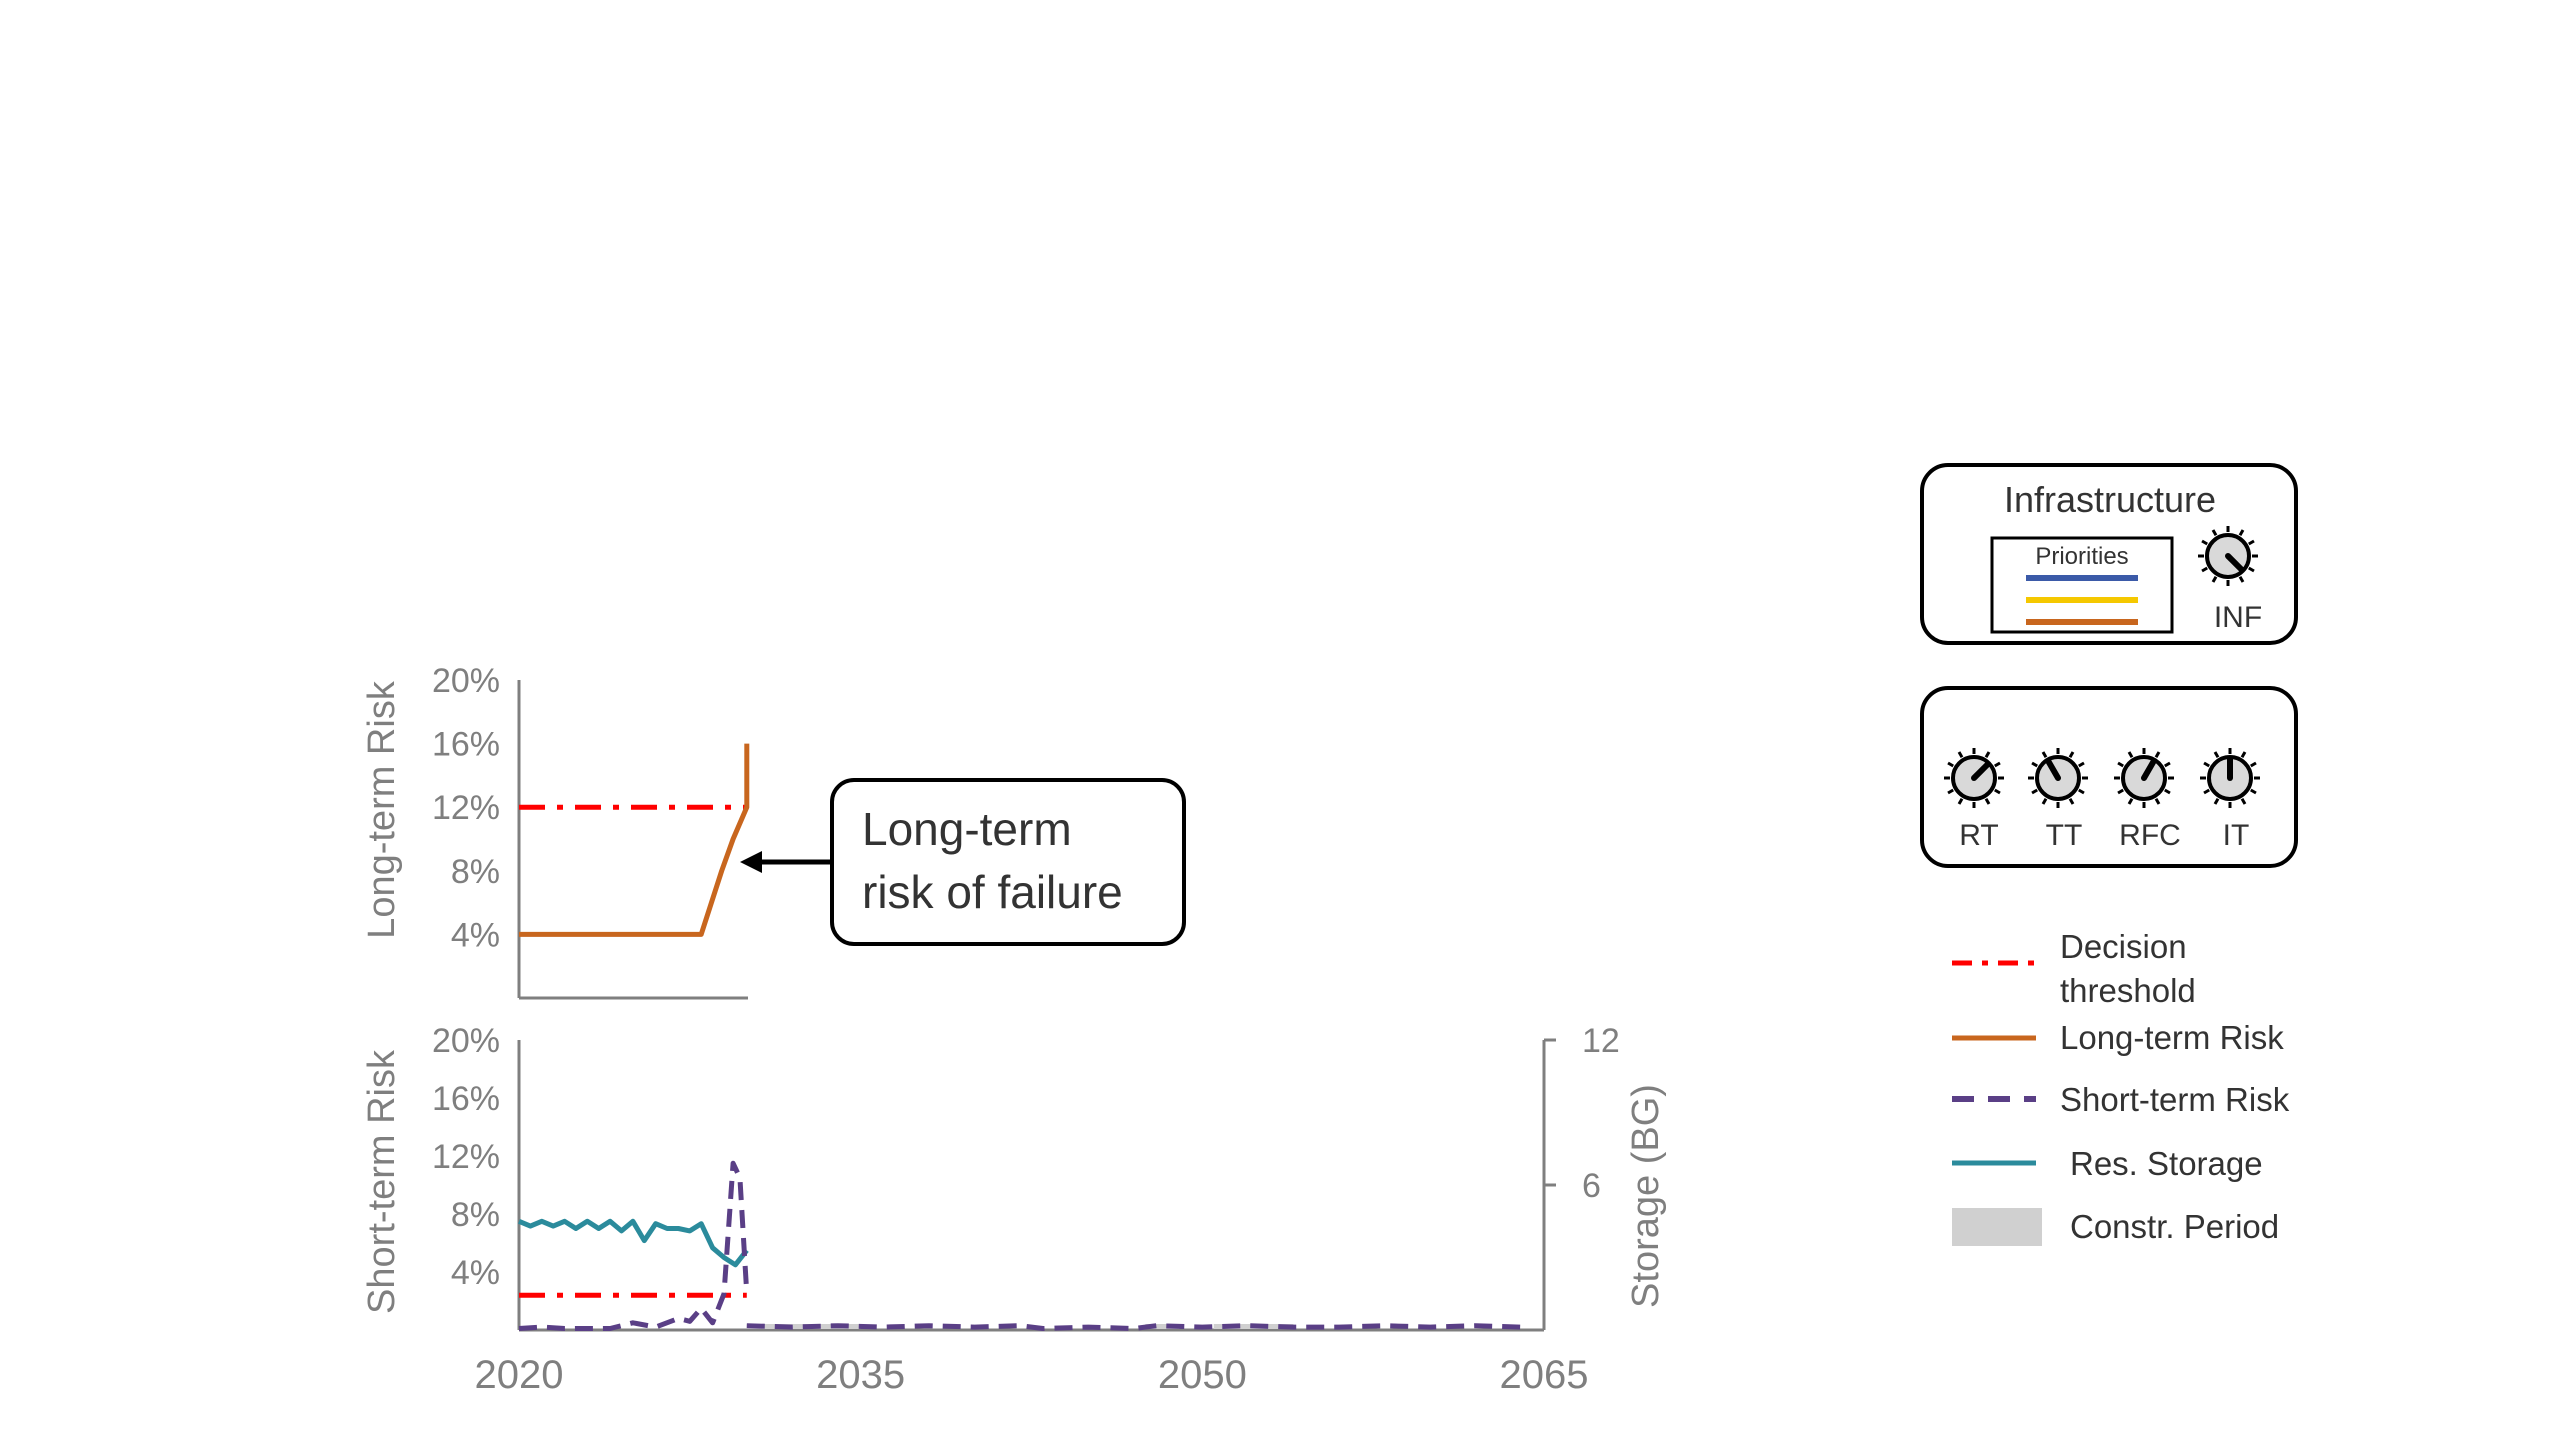  What do you see at coordinates (2175, 1099) in the screenshot?
I see `legend-short-term-label: Short-term Risk` at bounding box center [2175, 1099].